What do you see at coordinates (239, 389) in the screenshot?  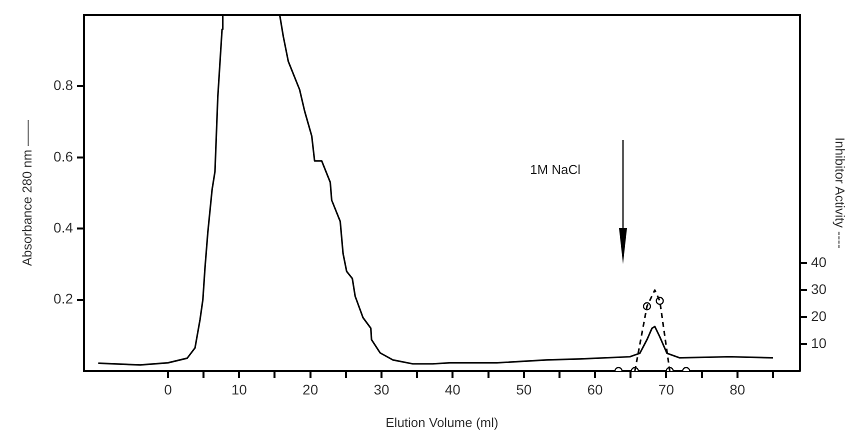 I see `x-tick-label: 10` at bounding box center [239, 389].